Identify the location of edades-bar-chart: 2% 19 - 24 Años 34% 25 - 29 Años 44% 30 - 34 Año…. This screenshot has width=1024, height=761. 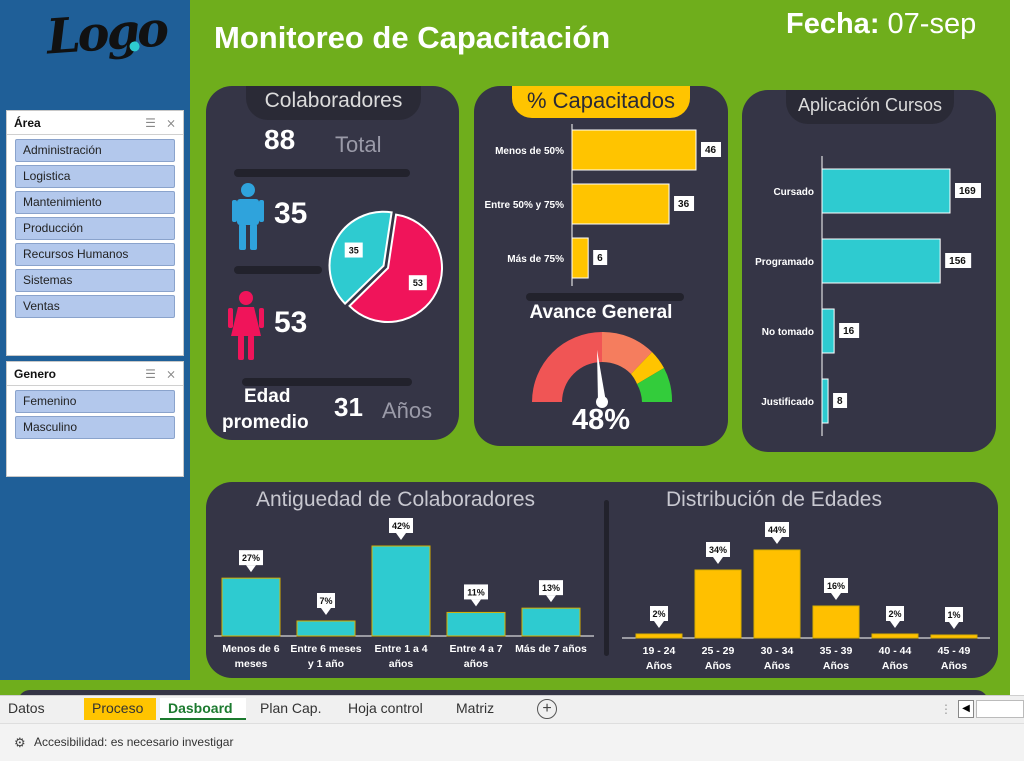
(806, 597).